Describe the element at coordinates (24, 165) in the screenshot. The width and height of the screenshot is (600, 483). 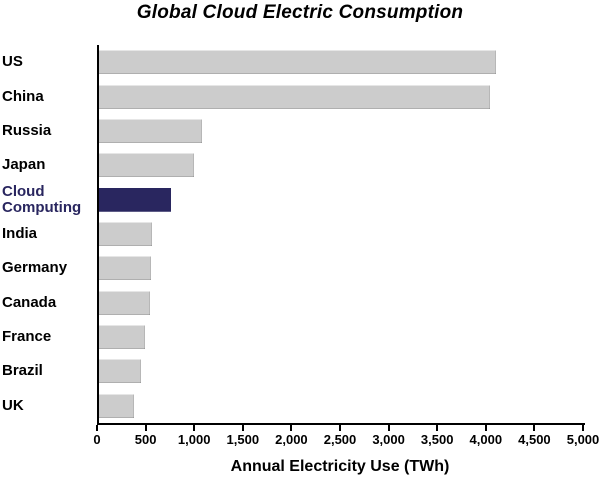
I see `category-label: Japan` at that location.